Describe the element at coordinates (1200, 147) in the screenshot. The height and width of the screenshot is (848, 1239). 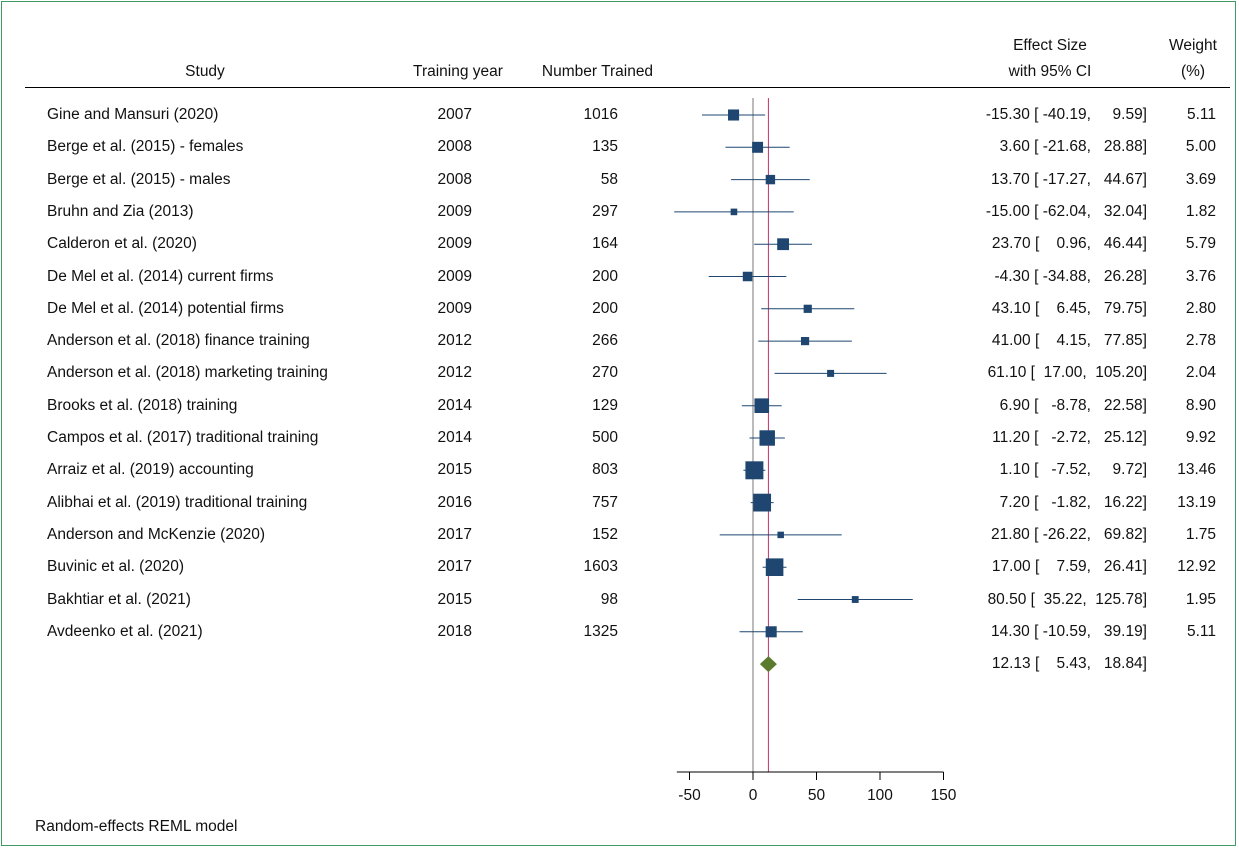
I see `weight-percent: 5.00` at that location.